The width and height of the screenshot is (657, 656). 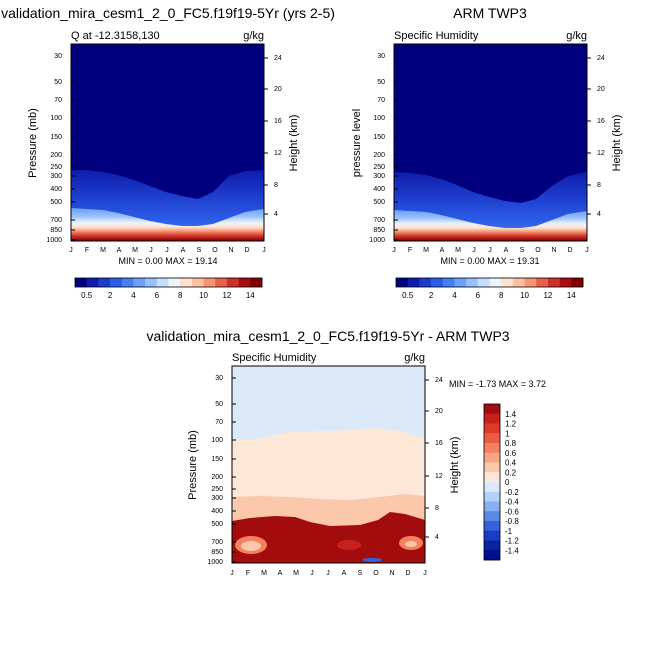 What do you see at coordinates (379, 176) in the screenshot?
I see `svg-text: 300` at bounding box center [379, 176].